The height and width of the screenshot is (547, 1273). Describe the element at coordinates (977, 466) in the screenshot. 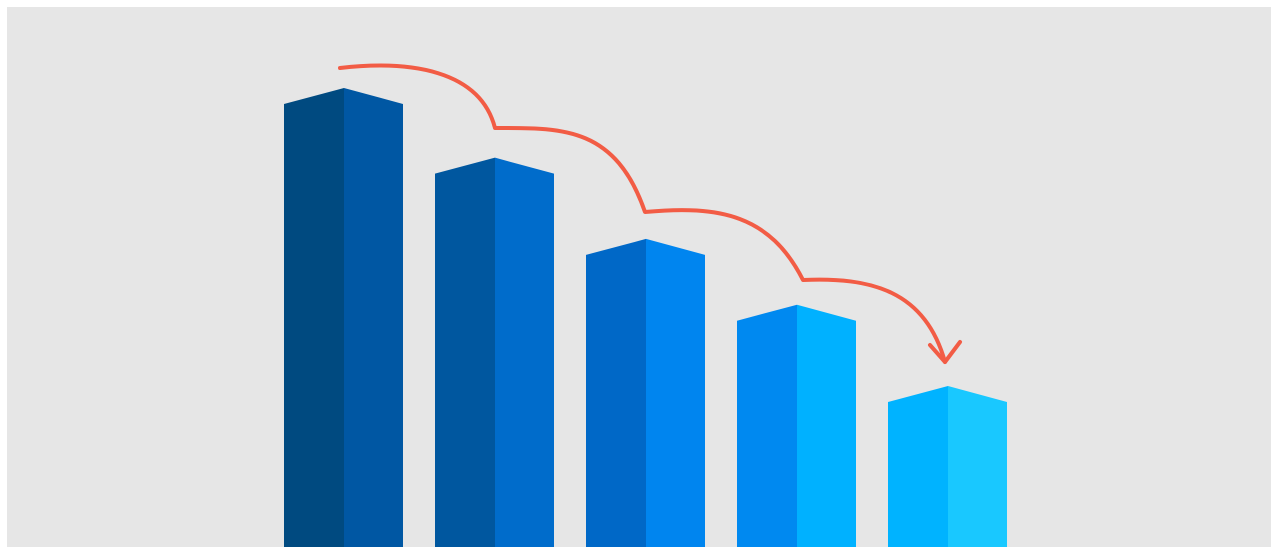

I see `bar-5-right-face` at that location.